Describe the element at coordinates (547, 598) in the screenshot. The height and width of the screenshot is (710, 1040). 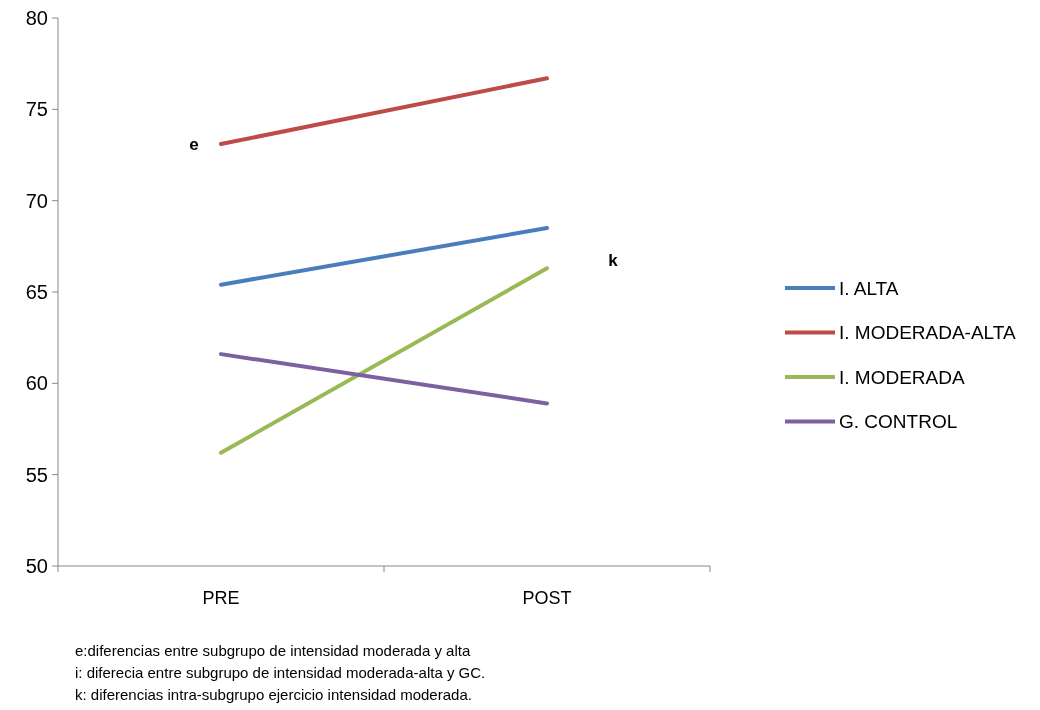
I see `x-tick-label: POST` at that location.